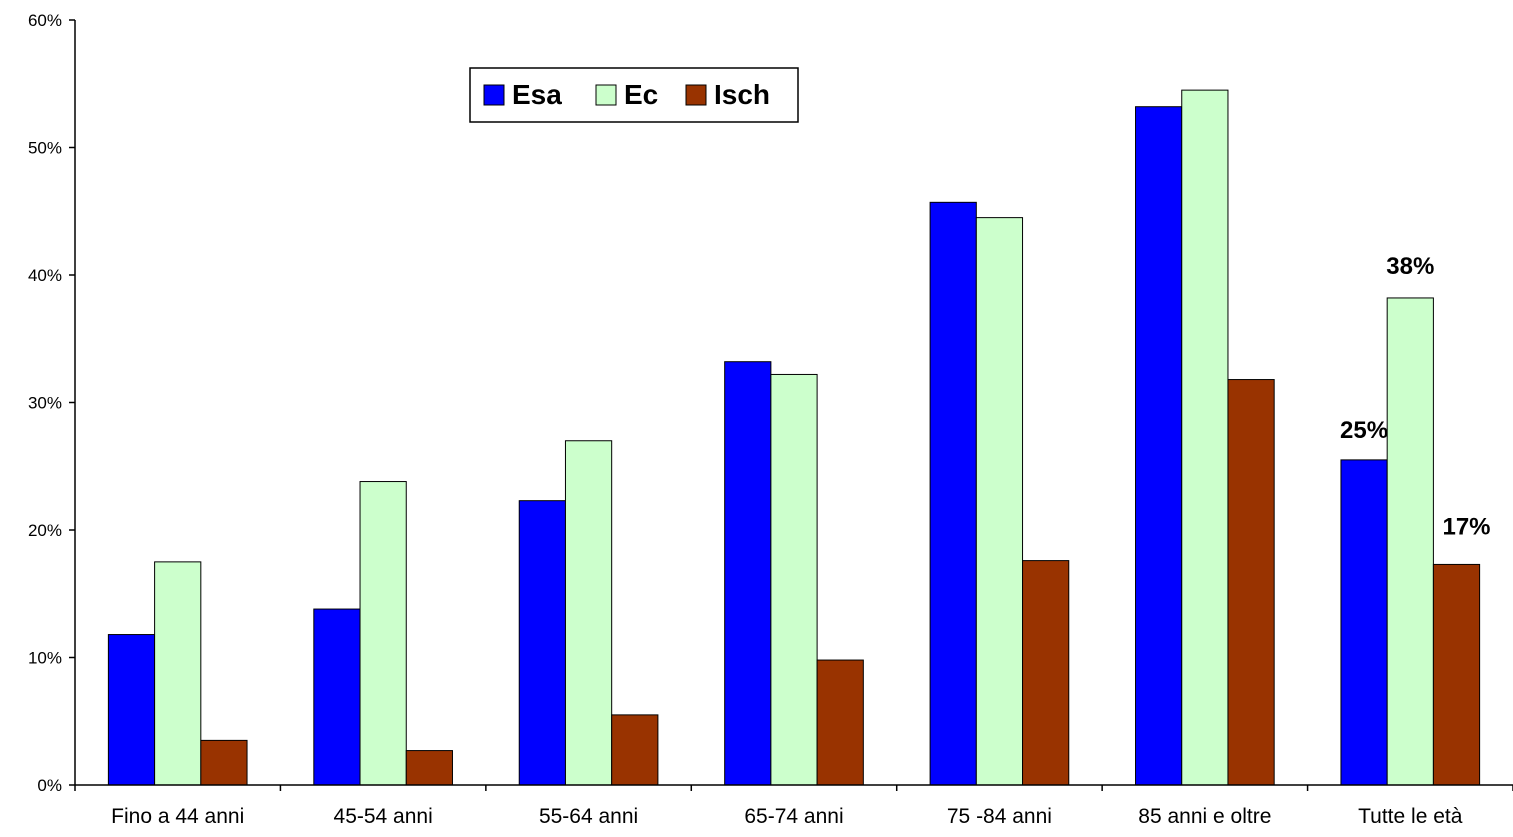 The image size is (1513, 837). What do you see at coordinates (1205, 437) in the screenshot?
I see `bar-ec-85-anni-e-oltre` at bounding box center [1205, 437].